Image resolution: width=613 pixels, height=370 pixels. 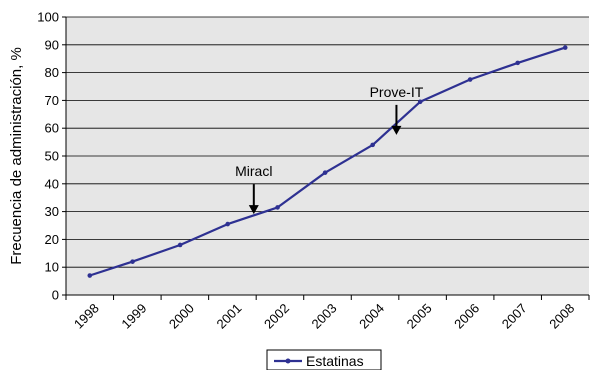 What do you see at coordinates (276, 316) in the screenshot?
I see `x-tick-label: 2002` at bounding box center [276, 316].